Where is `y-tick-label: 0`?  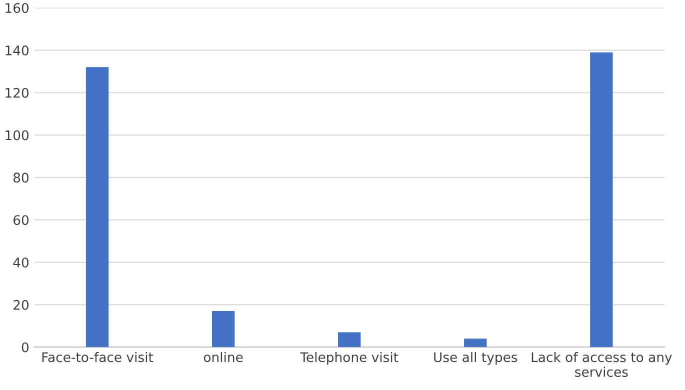 y-tick-label: 0 is located at coordinates (25, 347).